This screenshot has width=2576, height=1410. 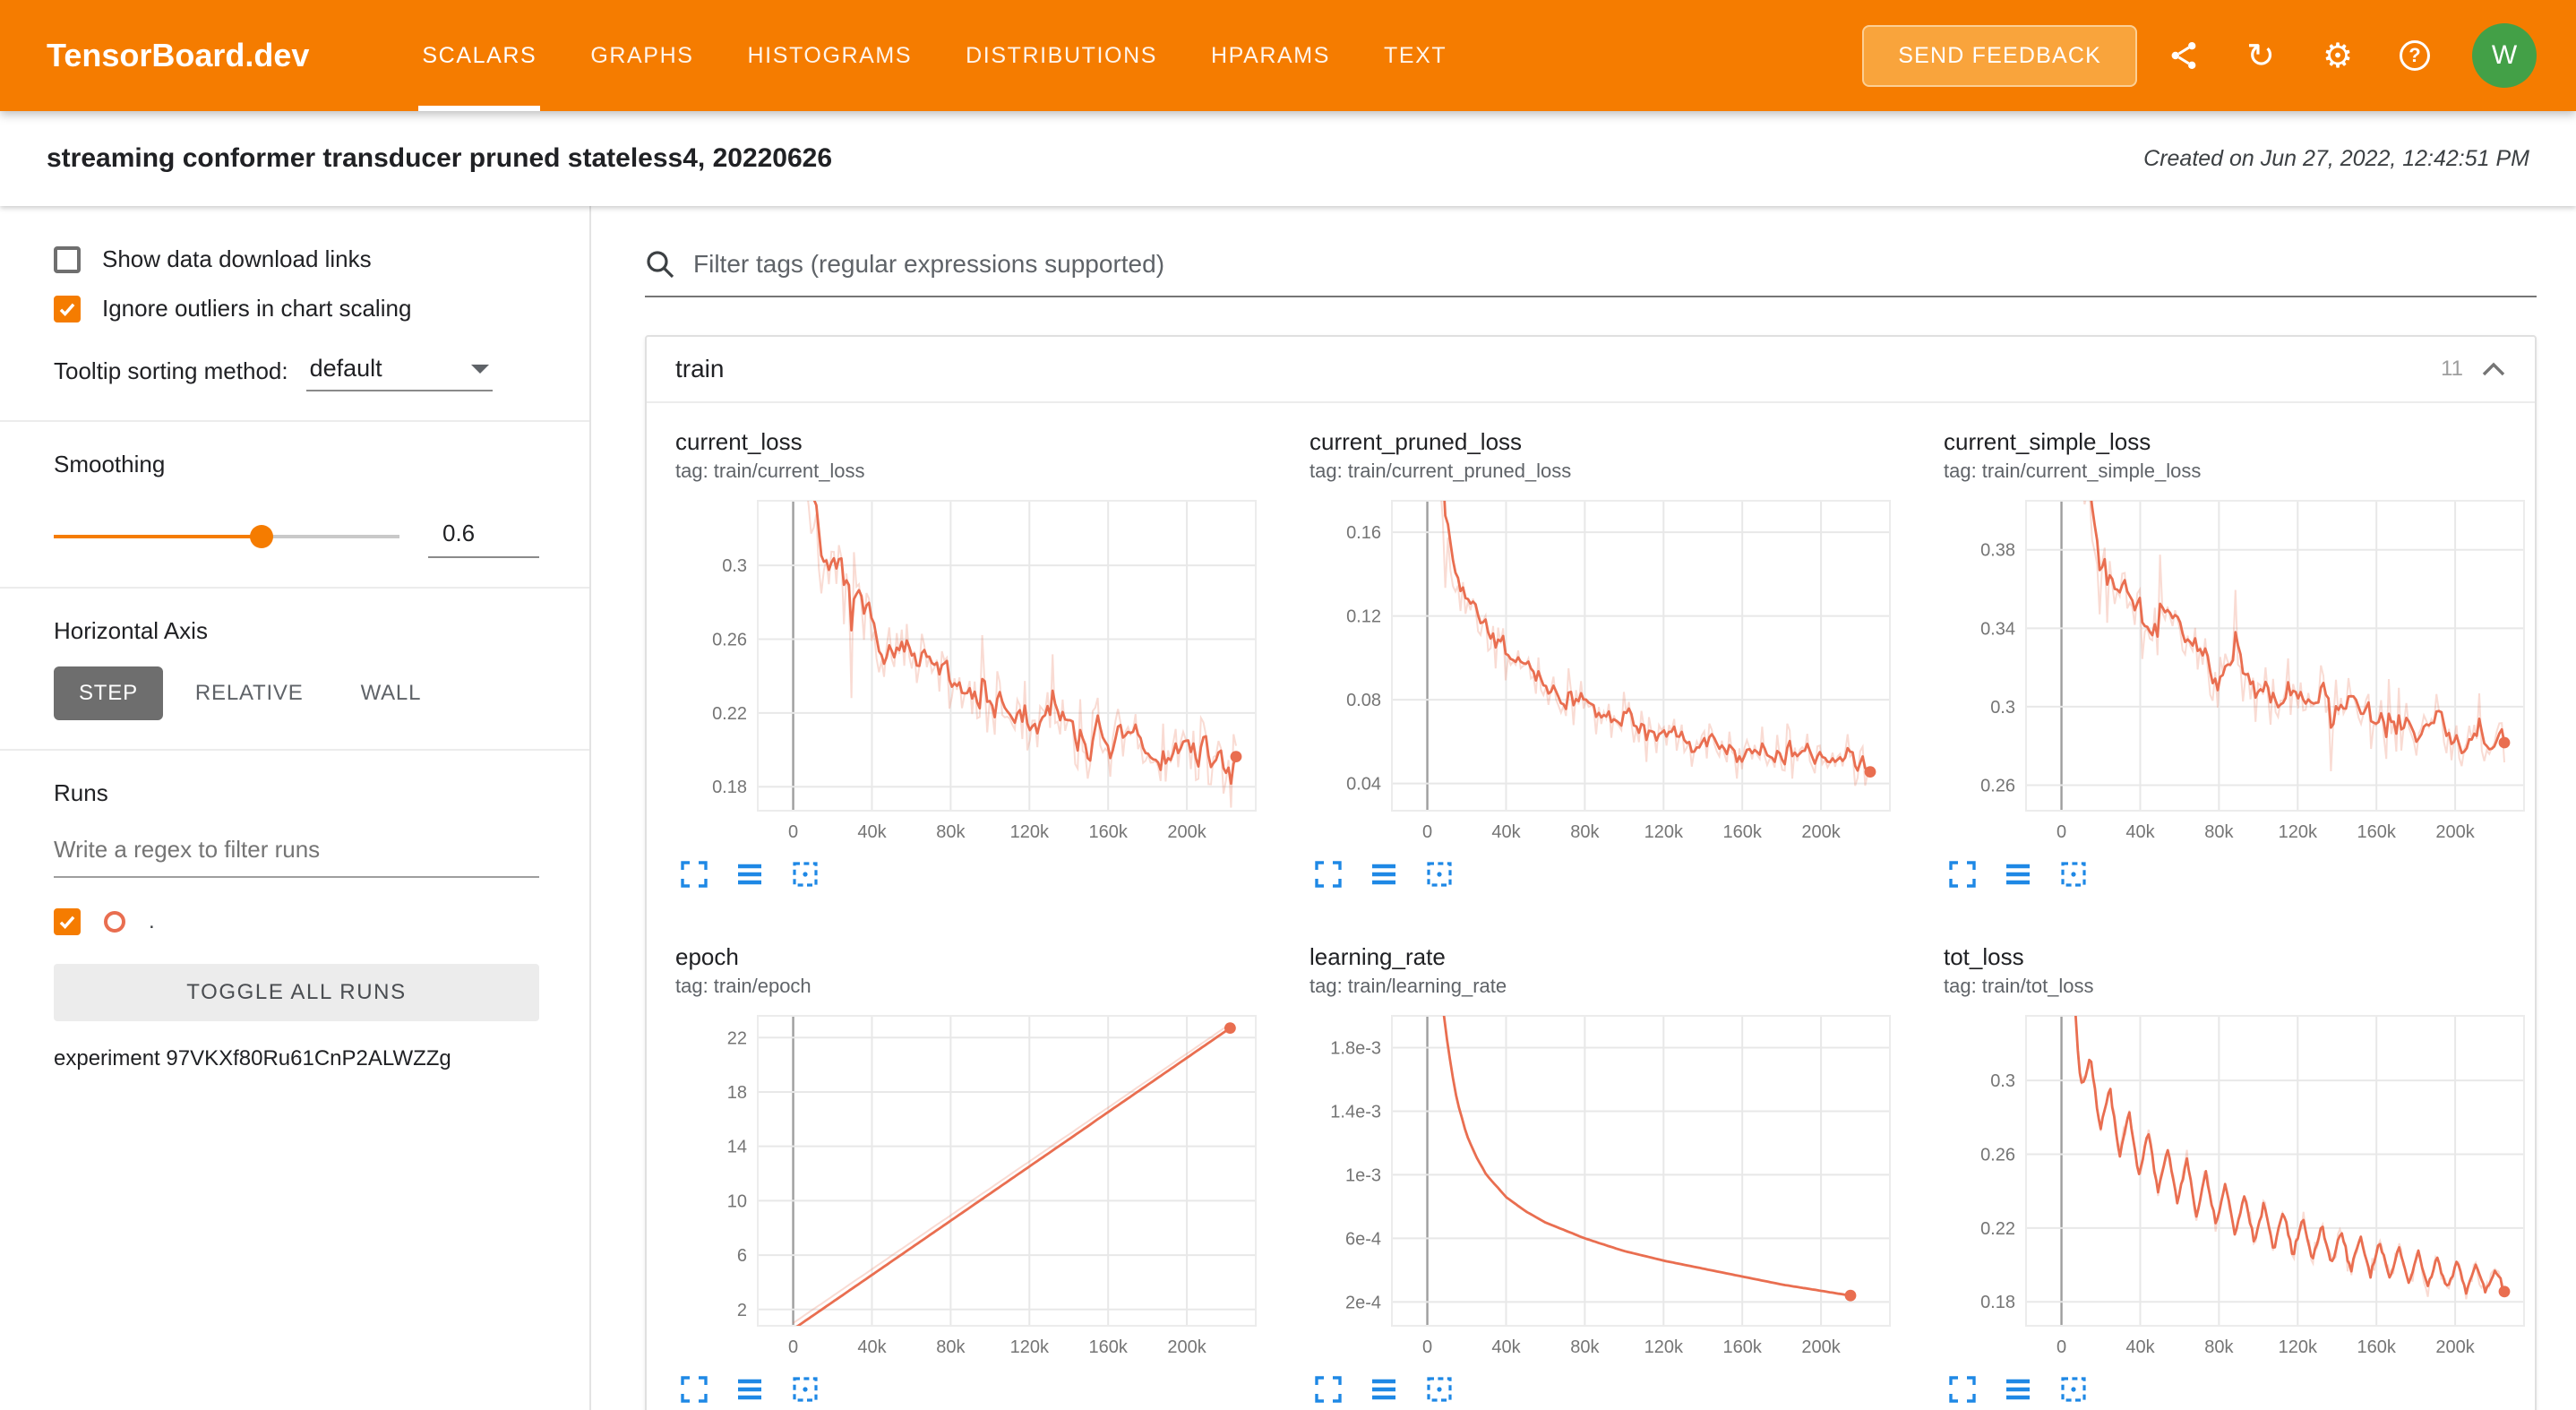 I want to click on share-icon, so click(x=2183, y=55).